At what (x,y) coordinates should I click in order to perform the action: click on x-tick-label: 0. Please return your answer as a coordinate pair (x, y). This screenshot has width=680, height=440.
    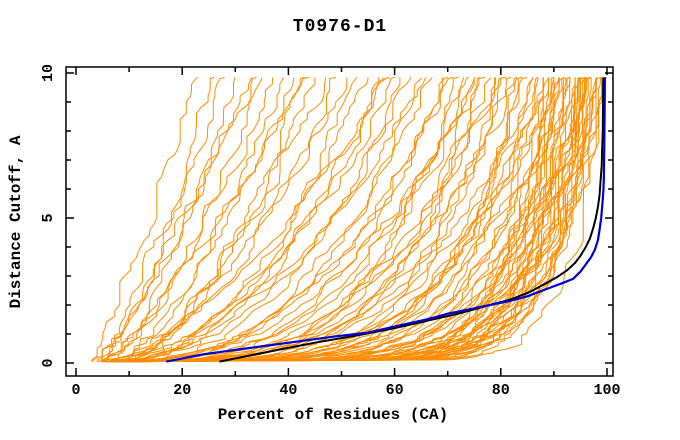
    Looking at the image, I should click on (75, 390).